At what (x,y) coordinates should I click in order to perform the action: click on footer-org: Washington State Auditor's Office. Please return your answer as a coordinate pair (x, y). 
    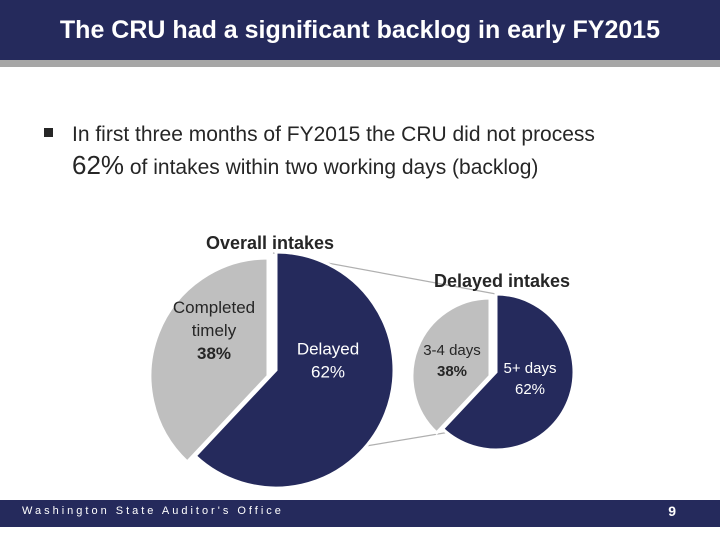
    Looking at the image, I should click on (153, 511).